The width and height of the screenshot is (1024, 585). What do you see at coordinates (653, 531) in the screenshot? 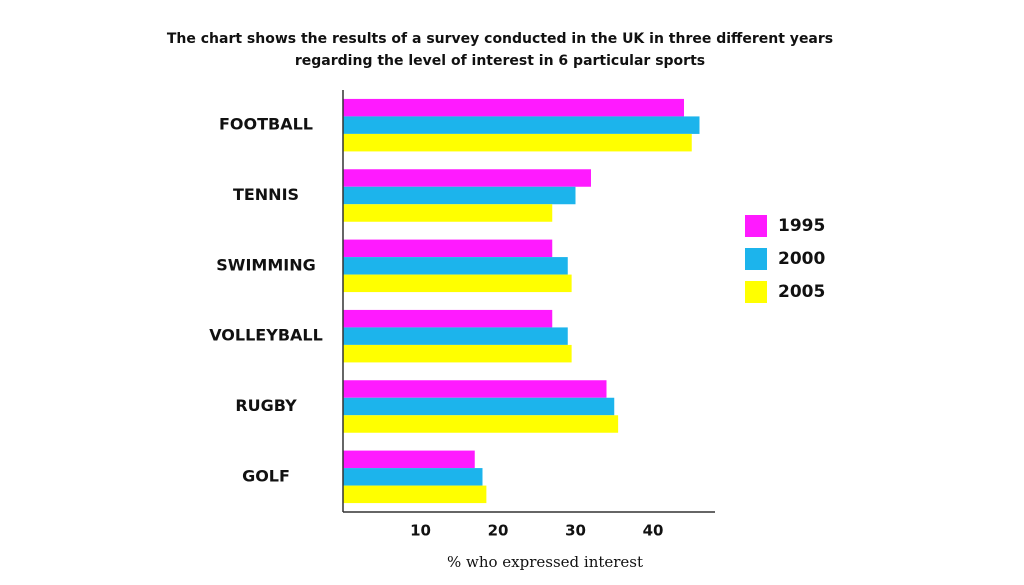
I see `x-tick-label: 40` at bounding box center [653, 531].